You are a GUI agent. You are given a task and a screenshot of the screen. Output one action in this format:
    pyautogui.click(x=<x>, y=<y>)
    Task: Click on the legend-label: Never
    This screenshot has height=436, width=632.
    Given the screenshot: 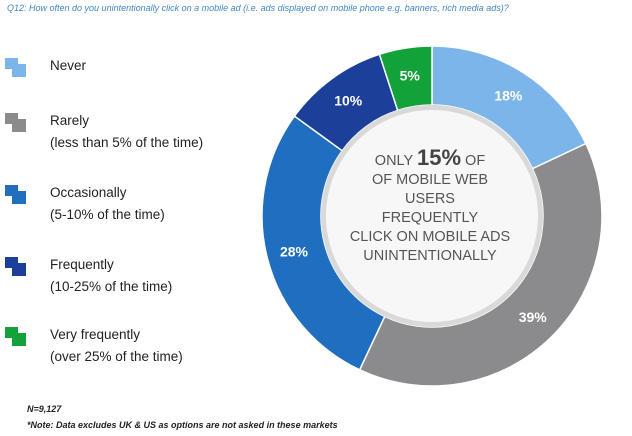 What is the action you would take?
    pyautogui.click(x=68, y=65)
    